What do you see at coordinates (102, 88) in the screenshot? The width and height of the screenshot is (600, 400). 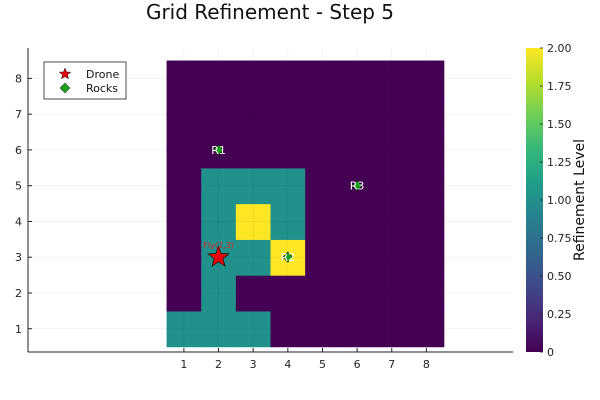 I see `legend-label: Rocks` at bounding box center [102, 88].